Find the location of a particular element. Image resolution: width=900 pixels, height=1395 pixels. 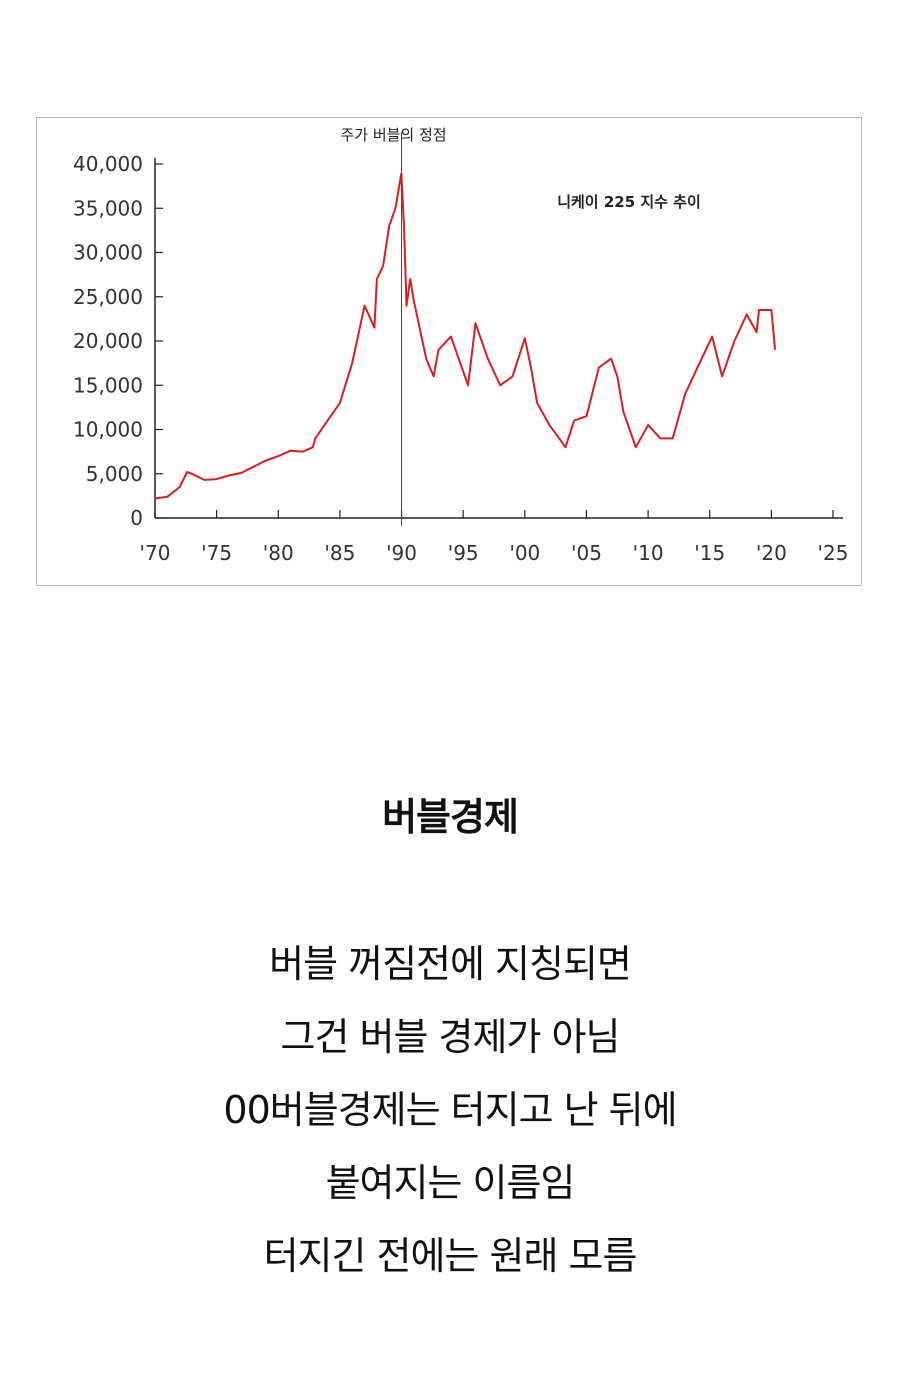

headline: 버블경제 is located at coordinates (450, 817).